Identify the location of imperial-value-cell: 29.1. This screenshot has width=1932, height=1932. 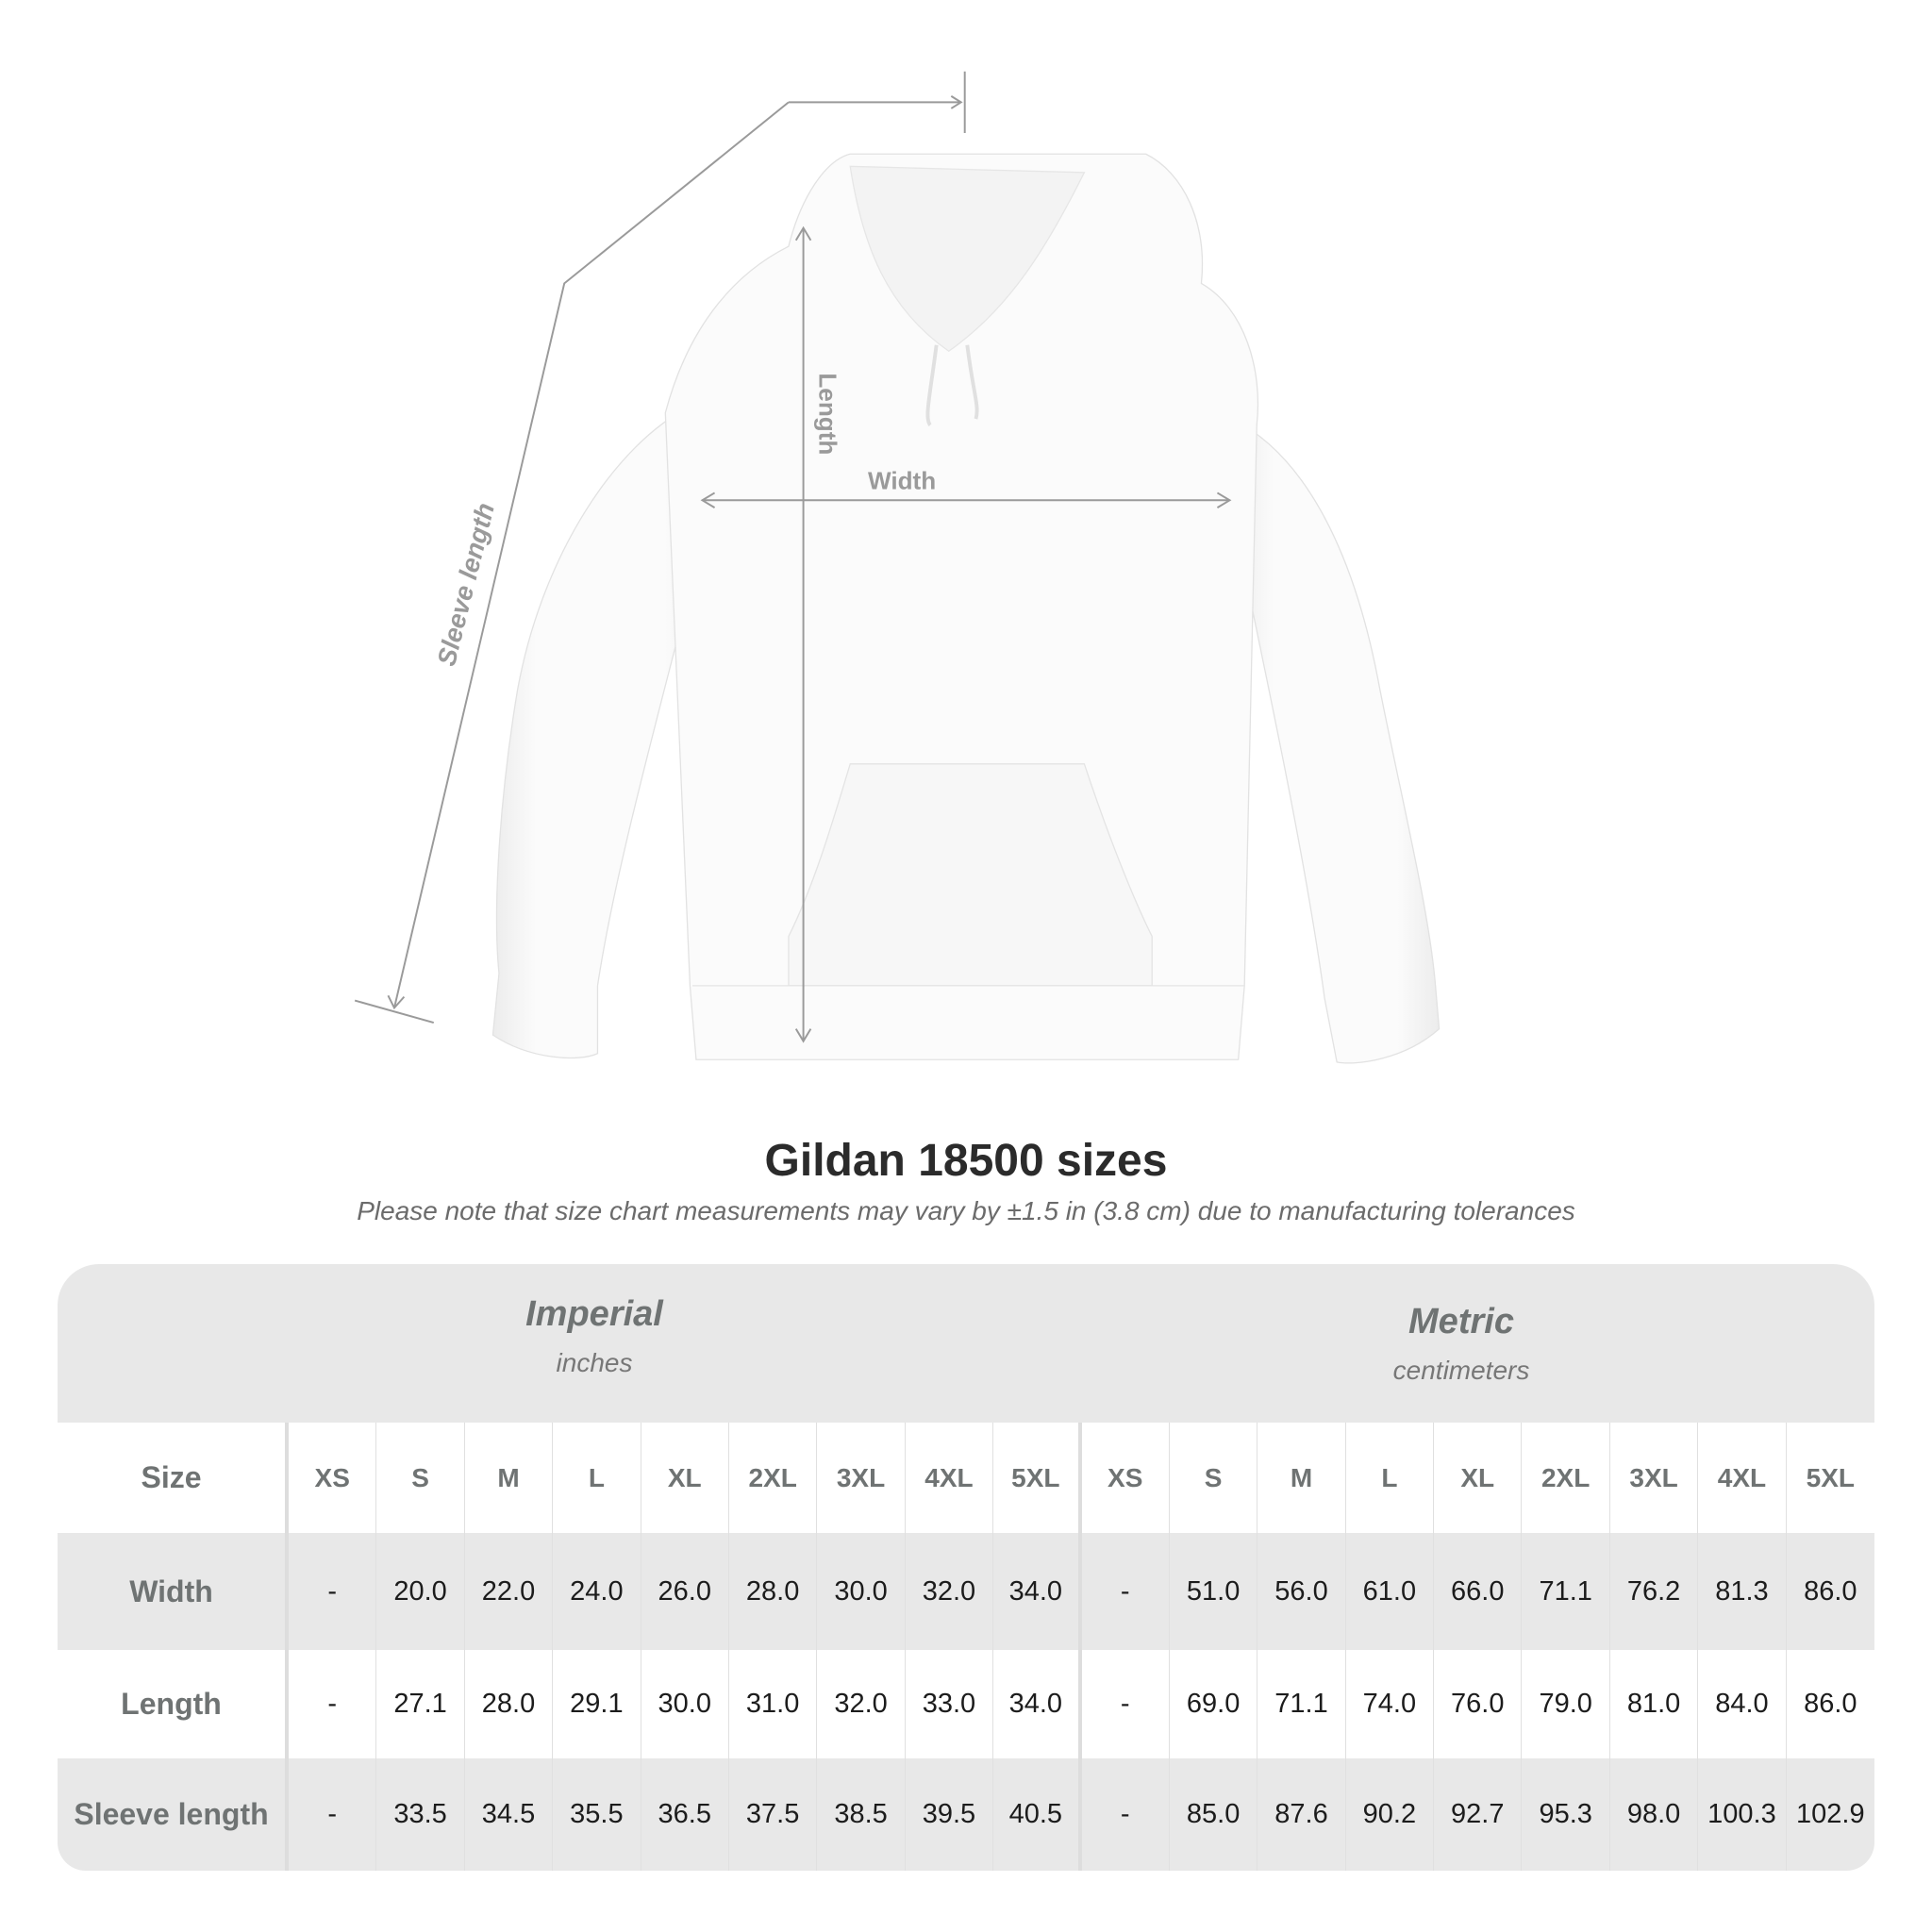
(597, 1704).